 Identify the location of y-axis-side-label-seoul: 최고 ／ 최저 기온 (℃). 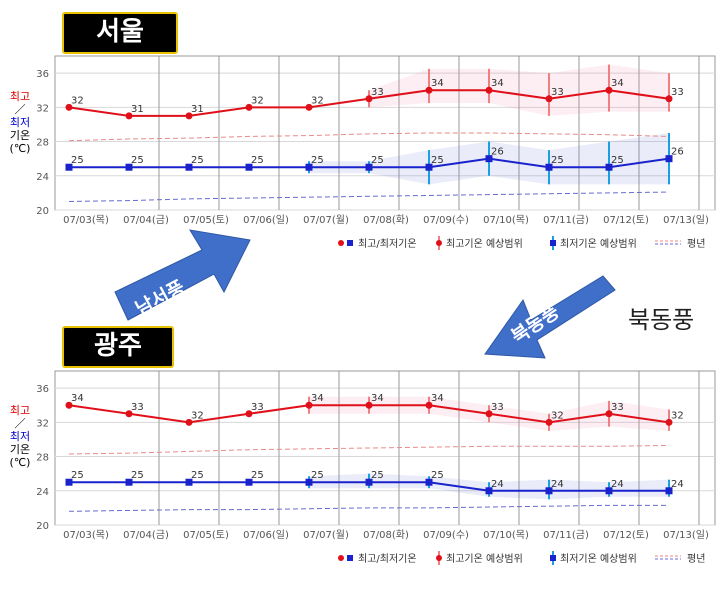
(20, 122).